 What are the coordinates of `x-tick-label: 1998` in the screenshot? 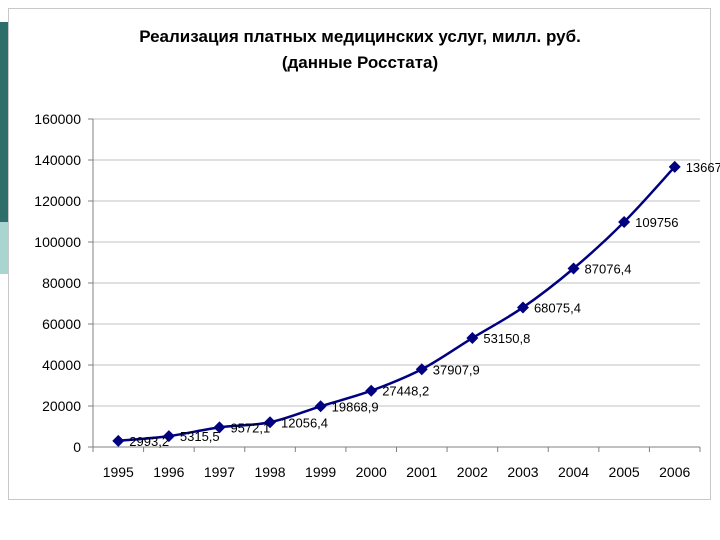 It's located at (269, 472).